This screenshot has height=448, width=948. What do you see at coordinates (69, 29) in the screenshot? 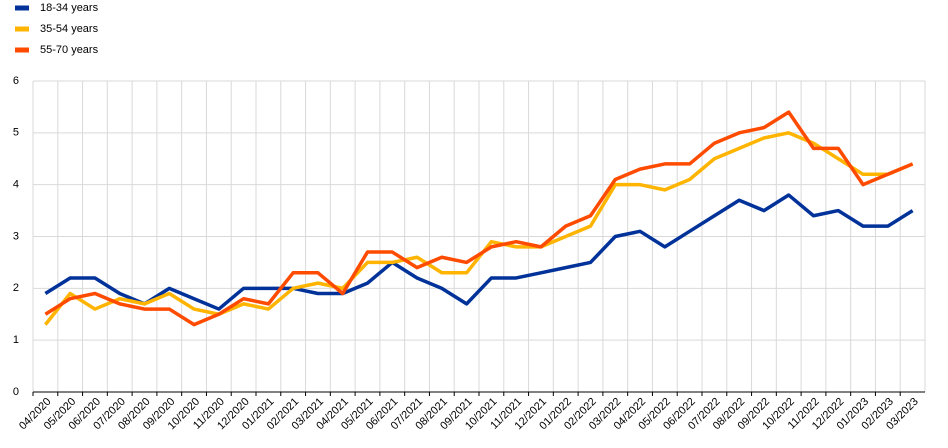
I see `legend-label: 35-54 years` at bounding box center [69, 29].